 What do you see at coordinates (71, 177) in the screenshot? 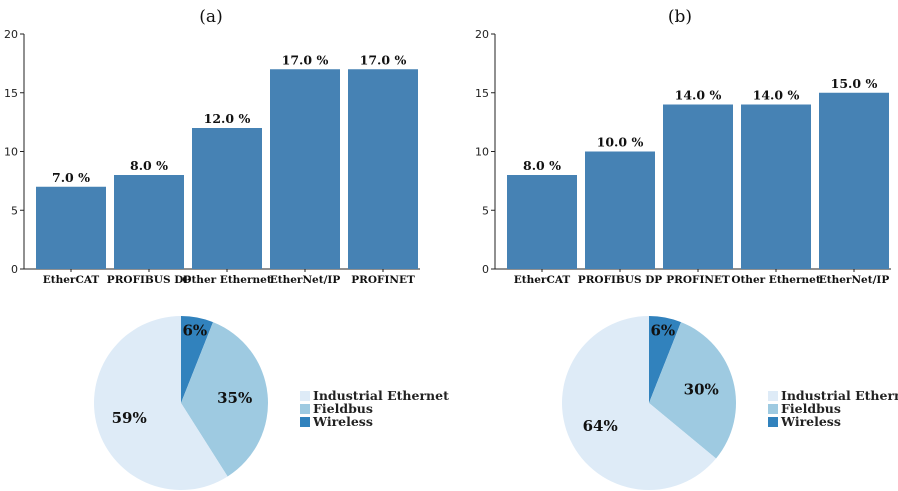
I see `bar-data-label: 7.0 %` at bounding box center [71, 177].